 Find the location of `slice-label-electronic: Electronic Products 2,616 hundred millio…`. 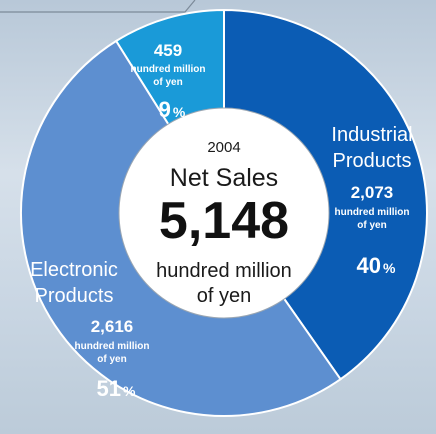

slice-label-electronic: Electronic Products 2,616 hundred millio… is located at coordinates (89, 330).